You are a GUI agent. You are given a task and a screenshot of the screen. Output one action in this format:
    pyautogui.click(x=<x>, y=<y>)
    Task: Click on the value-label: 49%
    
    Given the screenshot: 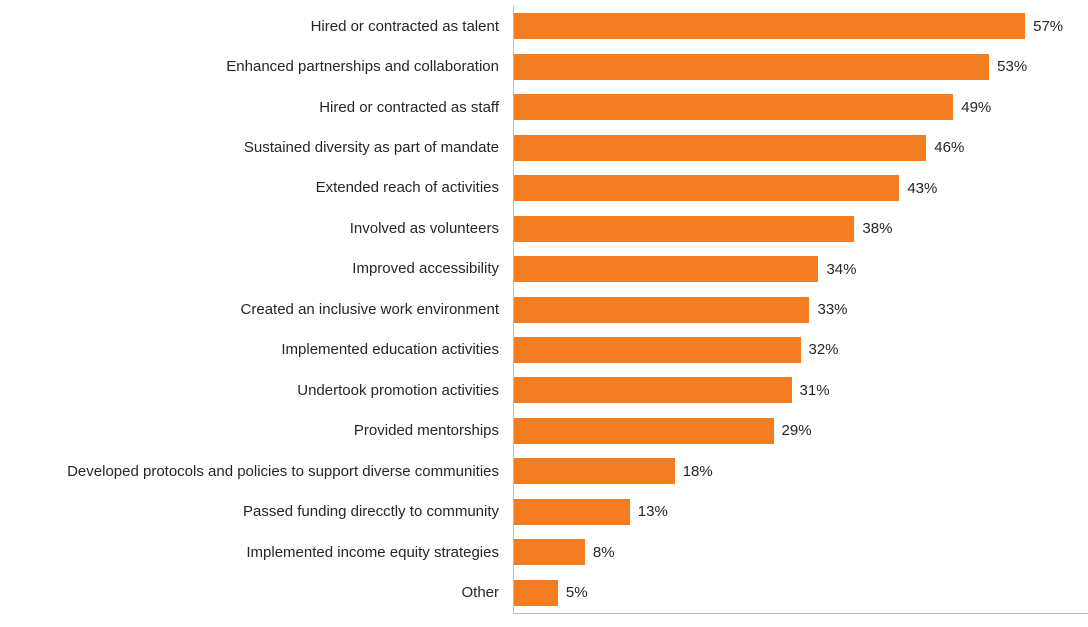 What is the action you would take?
    pyautogui.click(x=976, y=107)
    